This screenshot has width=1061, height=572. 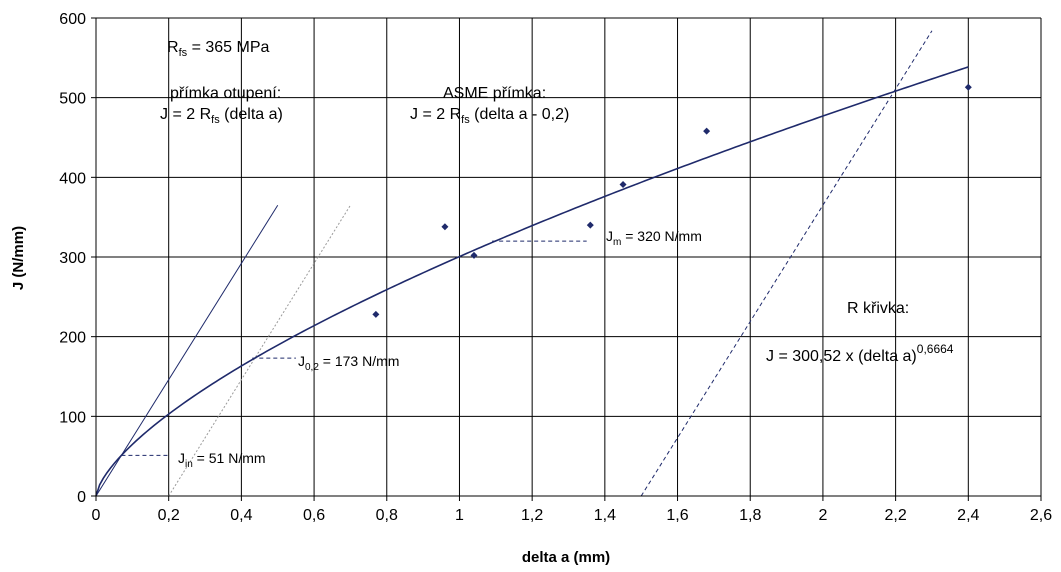 I want to click on blunting-line, so click(x=187, y=350).